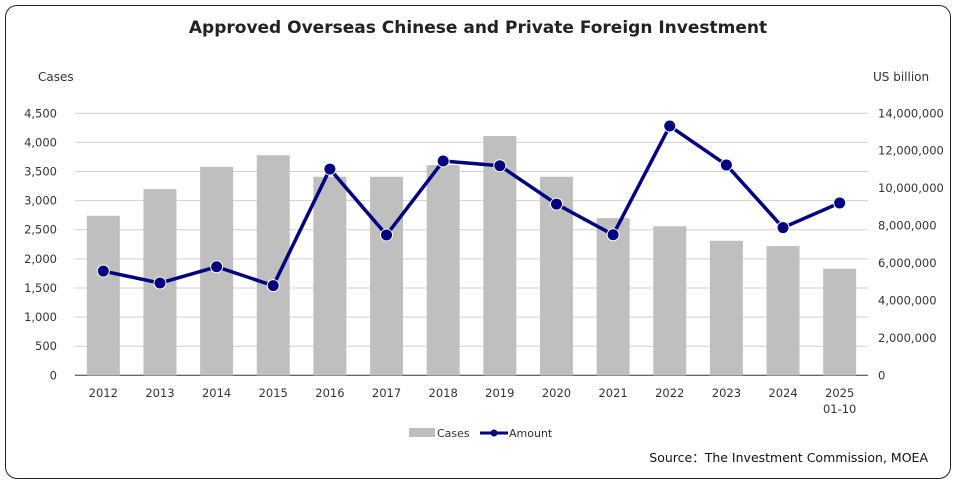 The image size is (957, 483). Describe the element at coordinates (499, 393) in the screenshot. I see `x-tick-label: 2019` at that location.